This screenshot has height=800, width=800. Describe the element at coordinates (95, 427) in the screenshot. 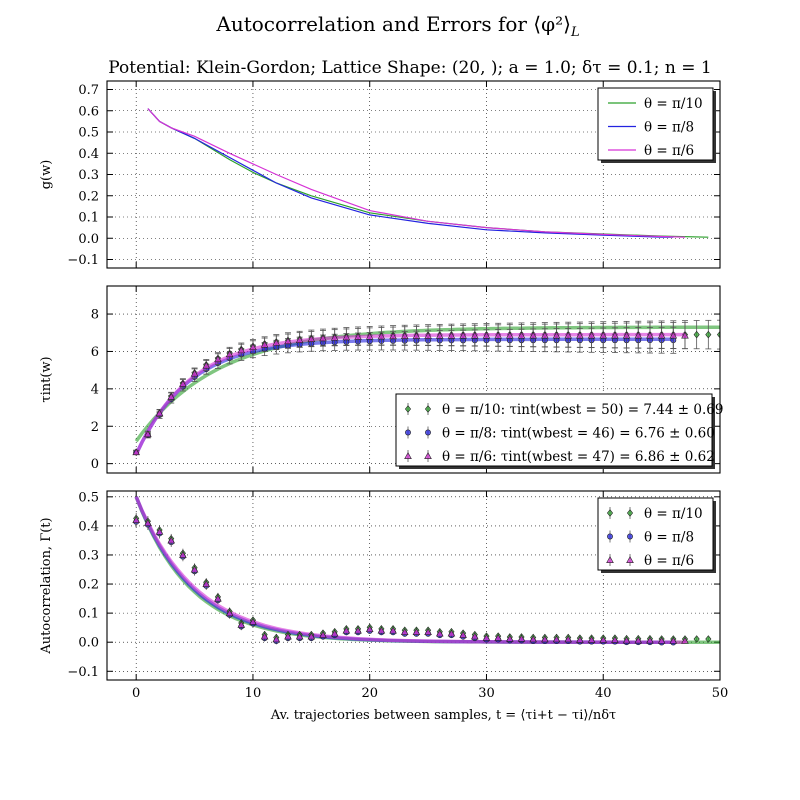

I see `y-tick-label: 2` at that location.